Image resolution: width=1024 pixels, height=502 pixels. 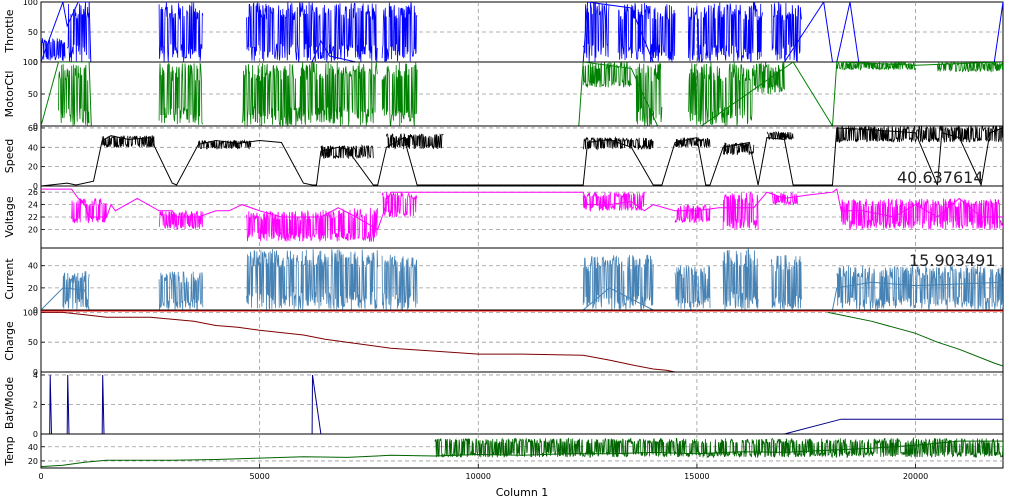 What do you see at coordinates (478, 476) in the screenshot?
I see `x-tick-label: 10000` at bounding box center [478, 476].